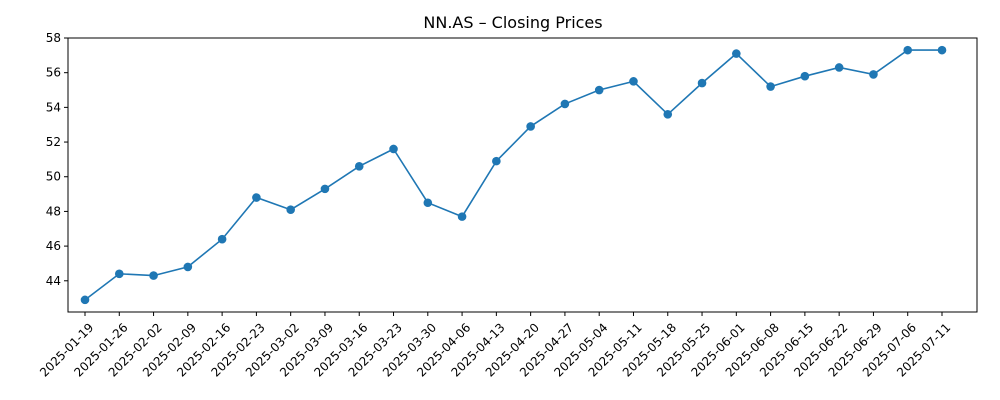  I want to click on chart-title: NN.AS – Closing Prices, so click(512, 22).